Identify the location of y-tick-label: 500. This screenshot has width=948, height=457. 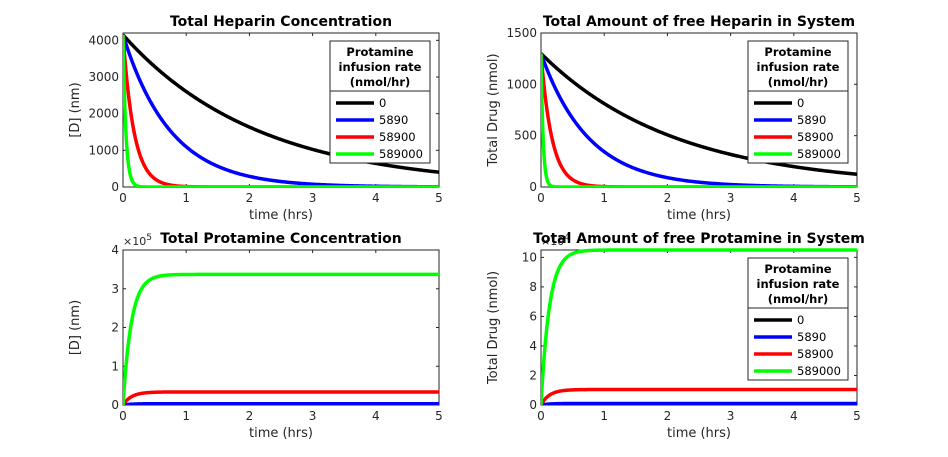
(525, 136).